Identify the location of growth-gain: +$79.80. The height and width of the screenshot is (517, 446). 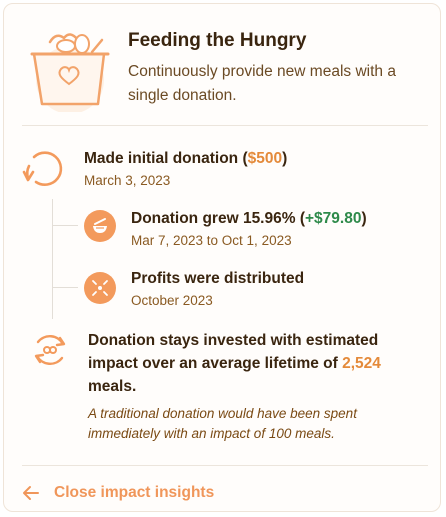
(333, 218).